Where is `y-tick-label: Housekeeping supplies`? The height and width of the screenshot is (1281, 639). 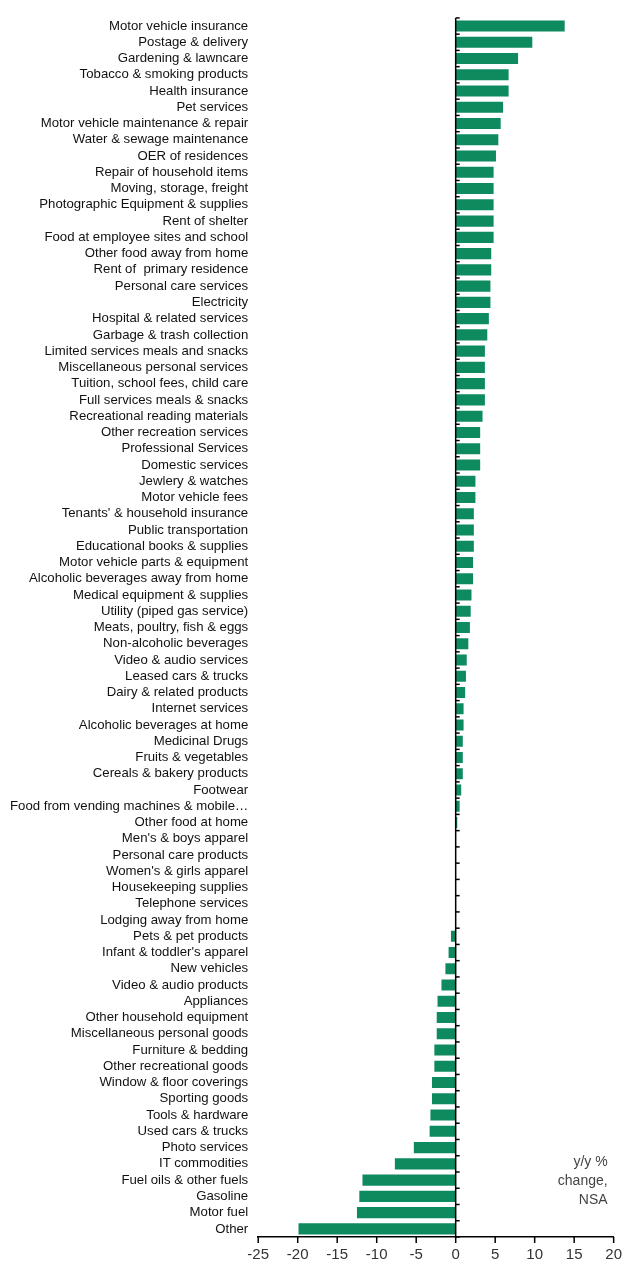 y-tick-label: Housekeeping supplies is located at coordinates (180, 887).